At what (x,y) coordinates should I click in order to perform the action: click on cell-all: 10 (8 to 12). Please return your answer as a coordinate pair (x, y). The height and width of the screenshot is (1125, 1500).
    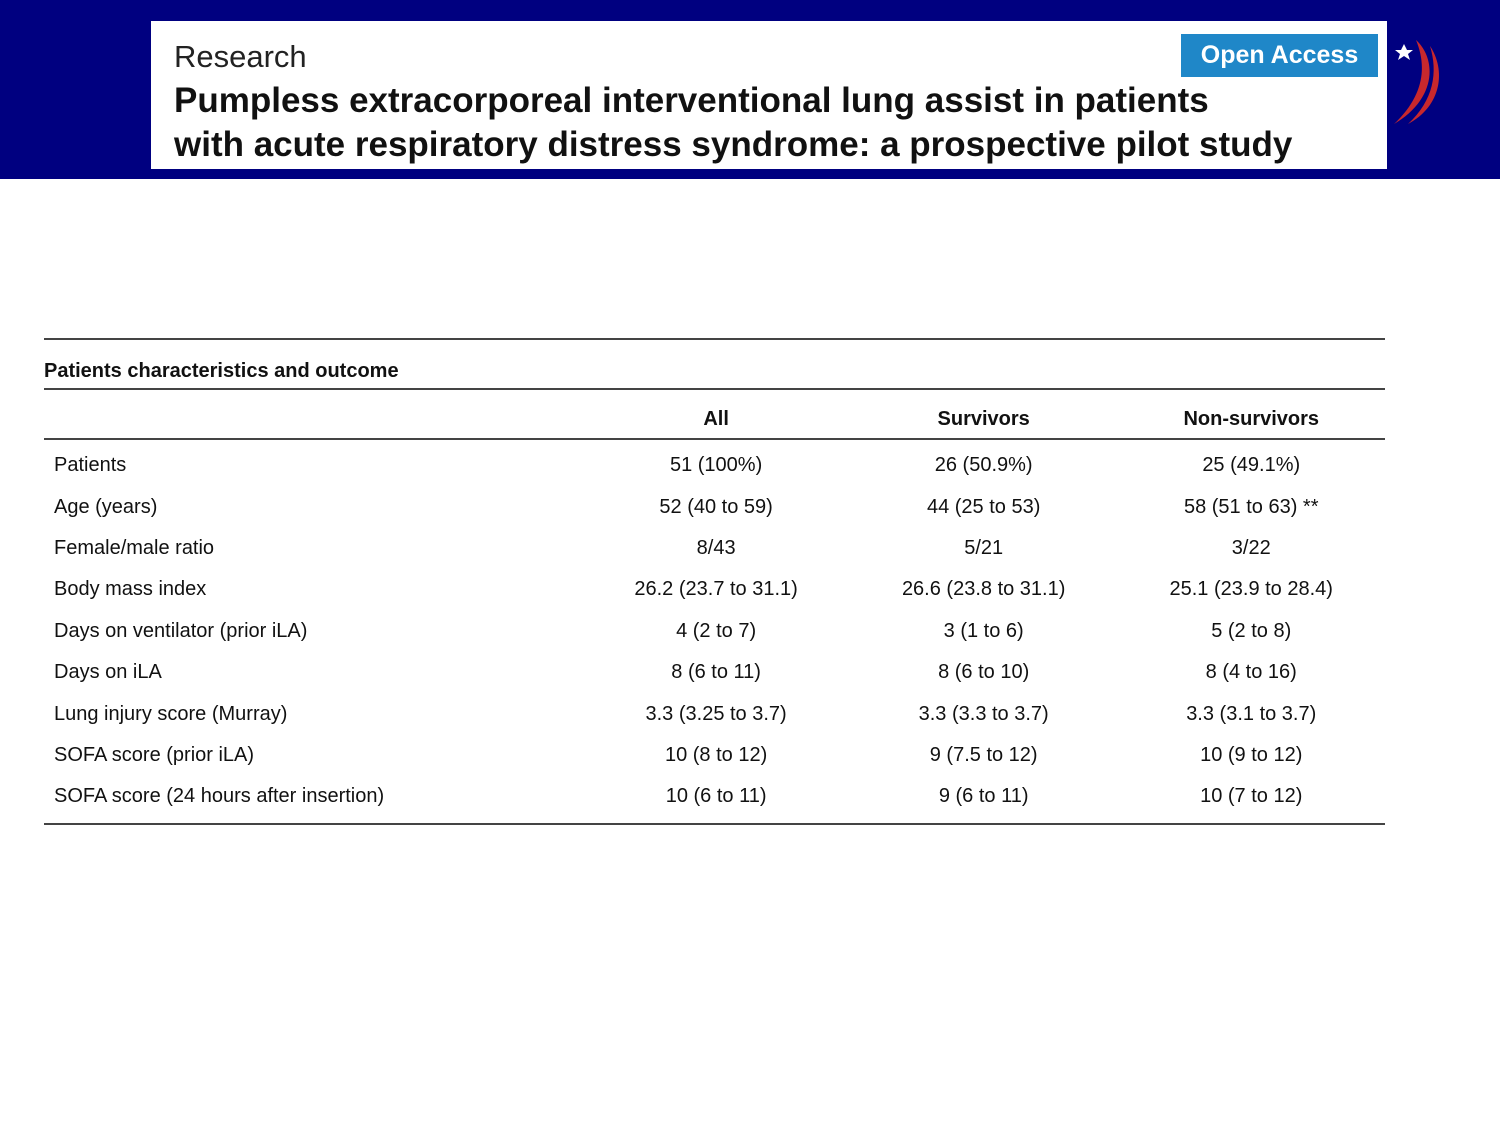
    Looking at the image, I should click on (716, 754).